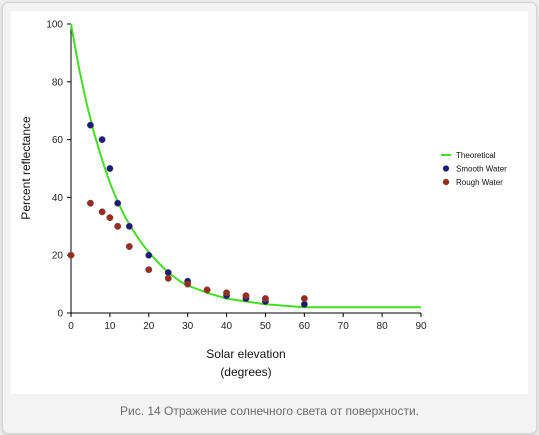 The height and width of the screenshot is (435, 539). What do you see at coordinates (245, 354) in the screenshot?
I see `x-axis-title: Solar elevation` at bounding box center [245, 354].